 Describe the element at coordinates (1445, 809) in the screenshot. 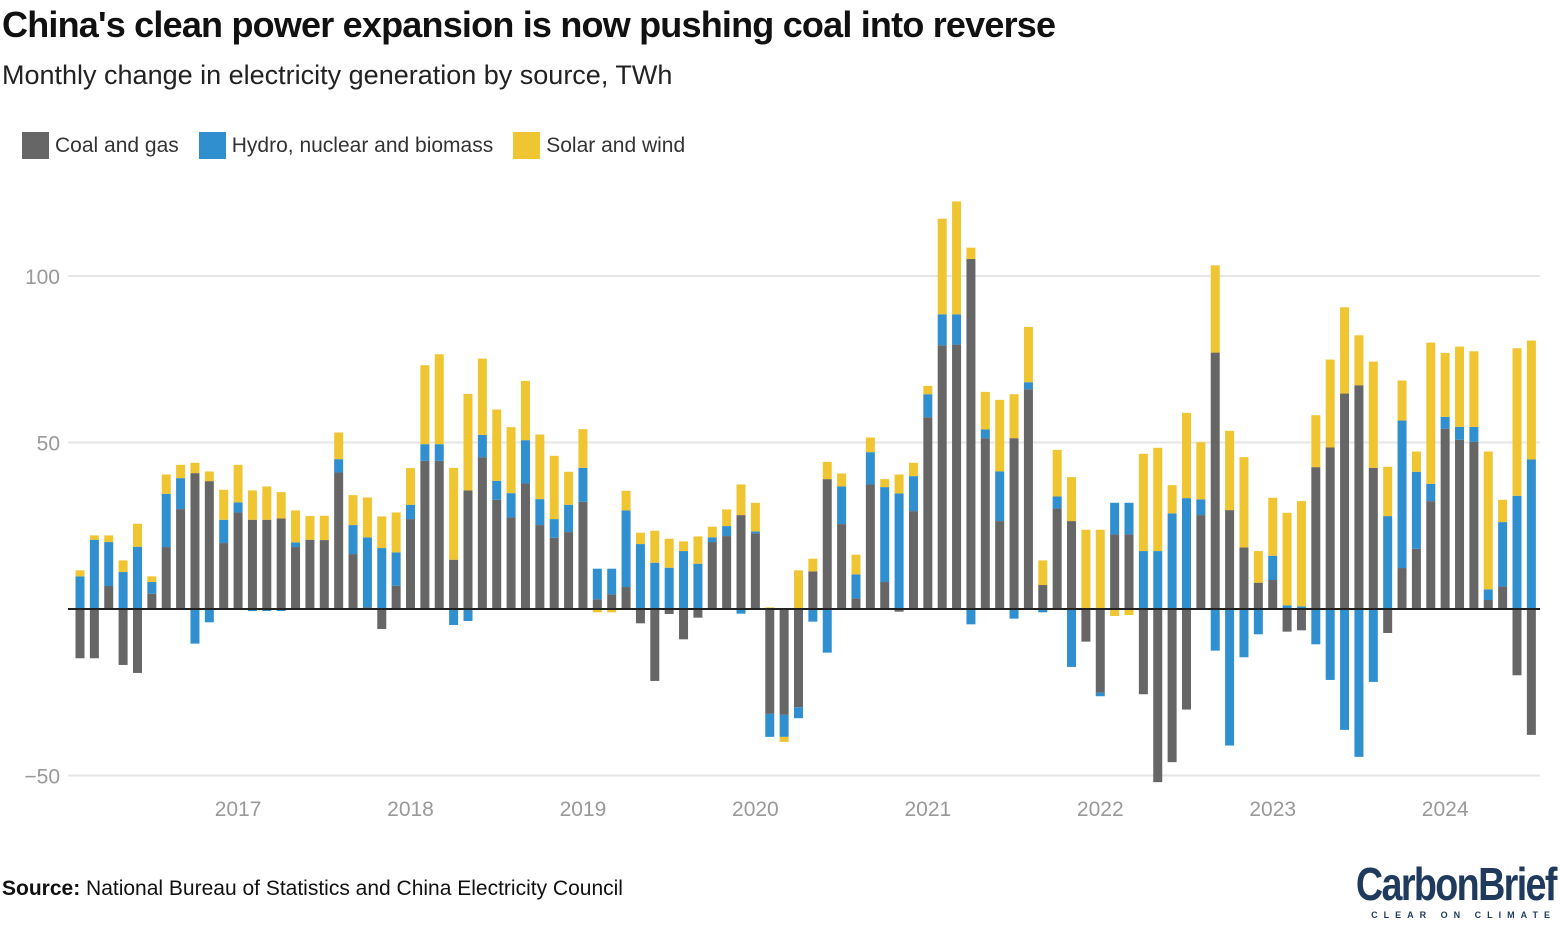

I see `x-tick-label: 2024` at that location.